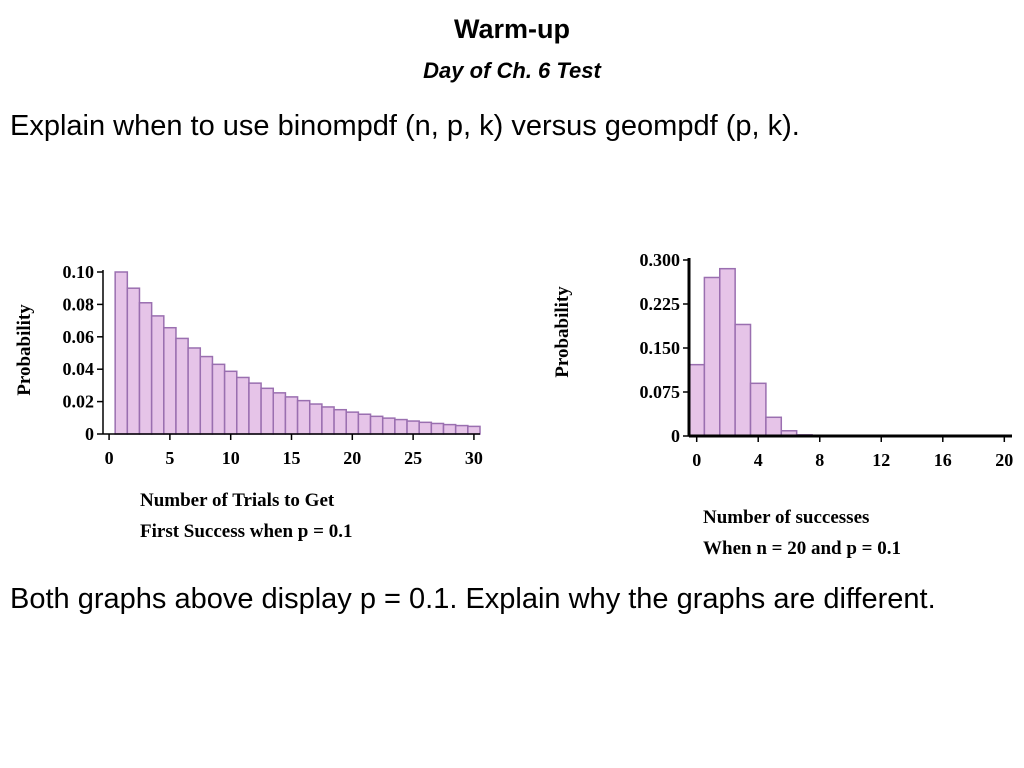  What do you see at coordinates (819, 460) in the screenshot?
I see `x-tick-label: 8` at bounding box center [819, 460].